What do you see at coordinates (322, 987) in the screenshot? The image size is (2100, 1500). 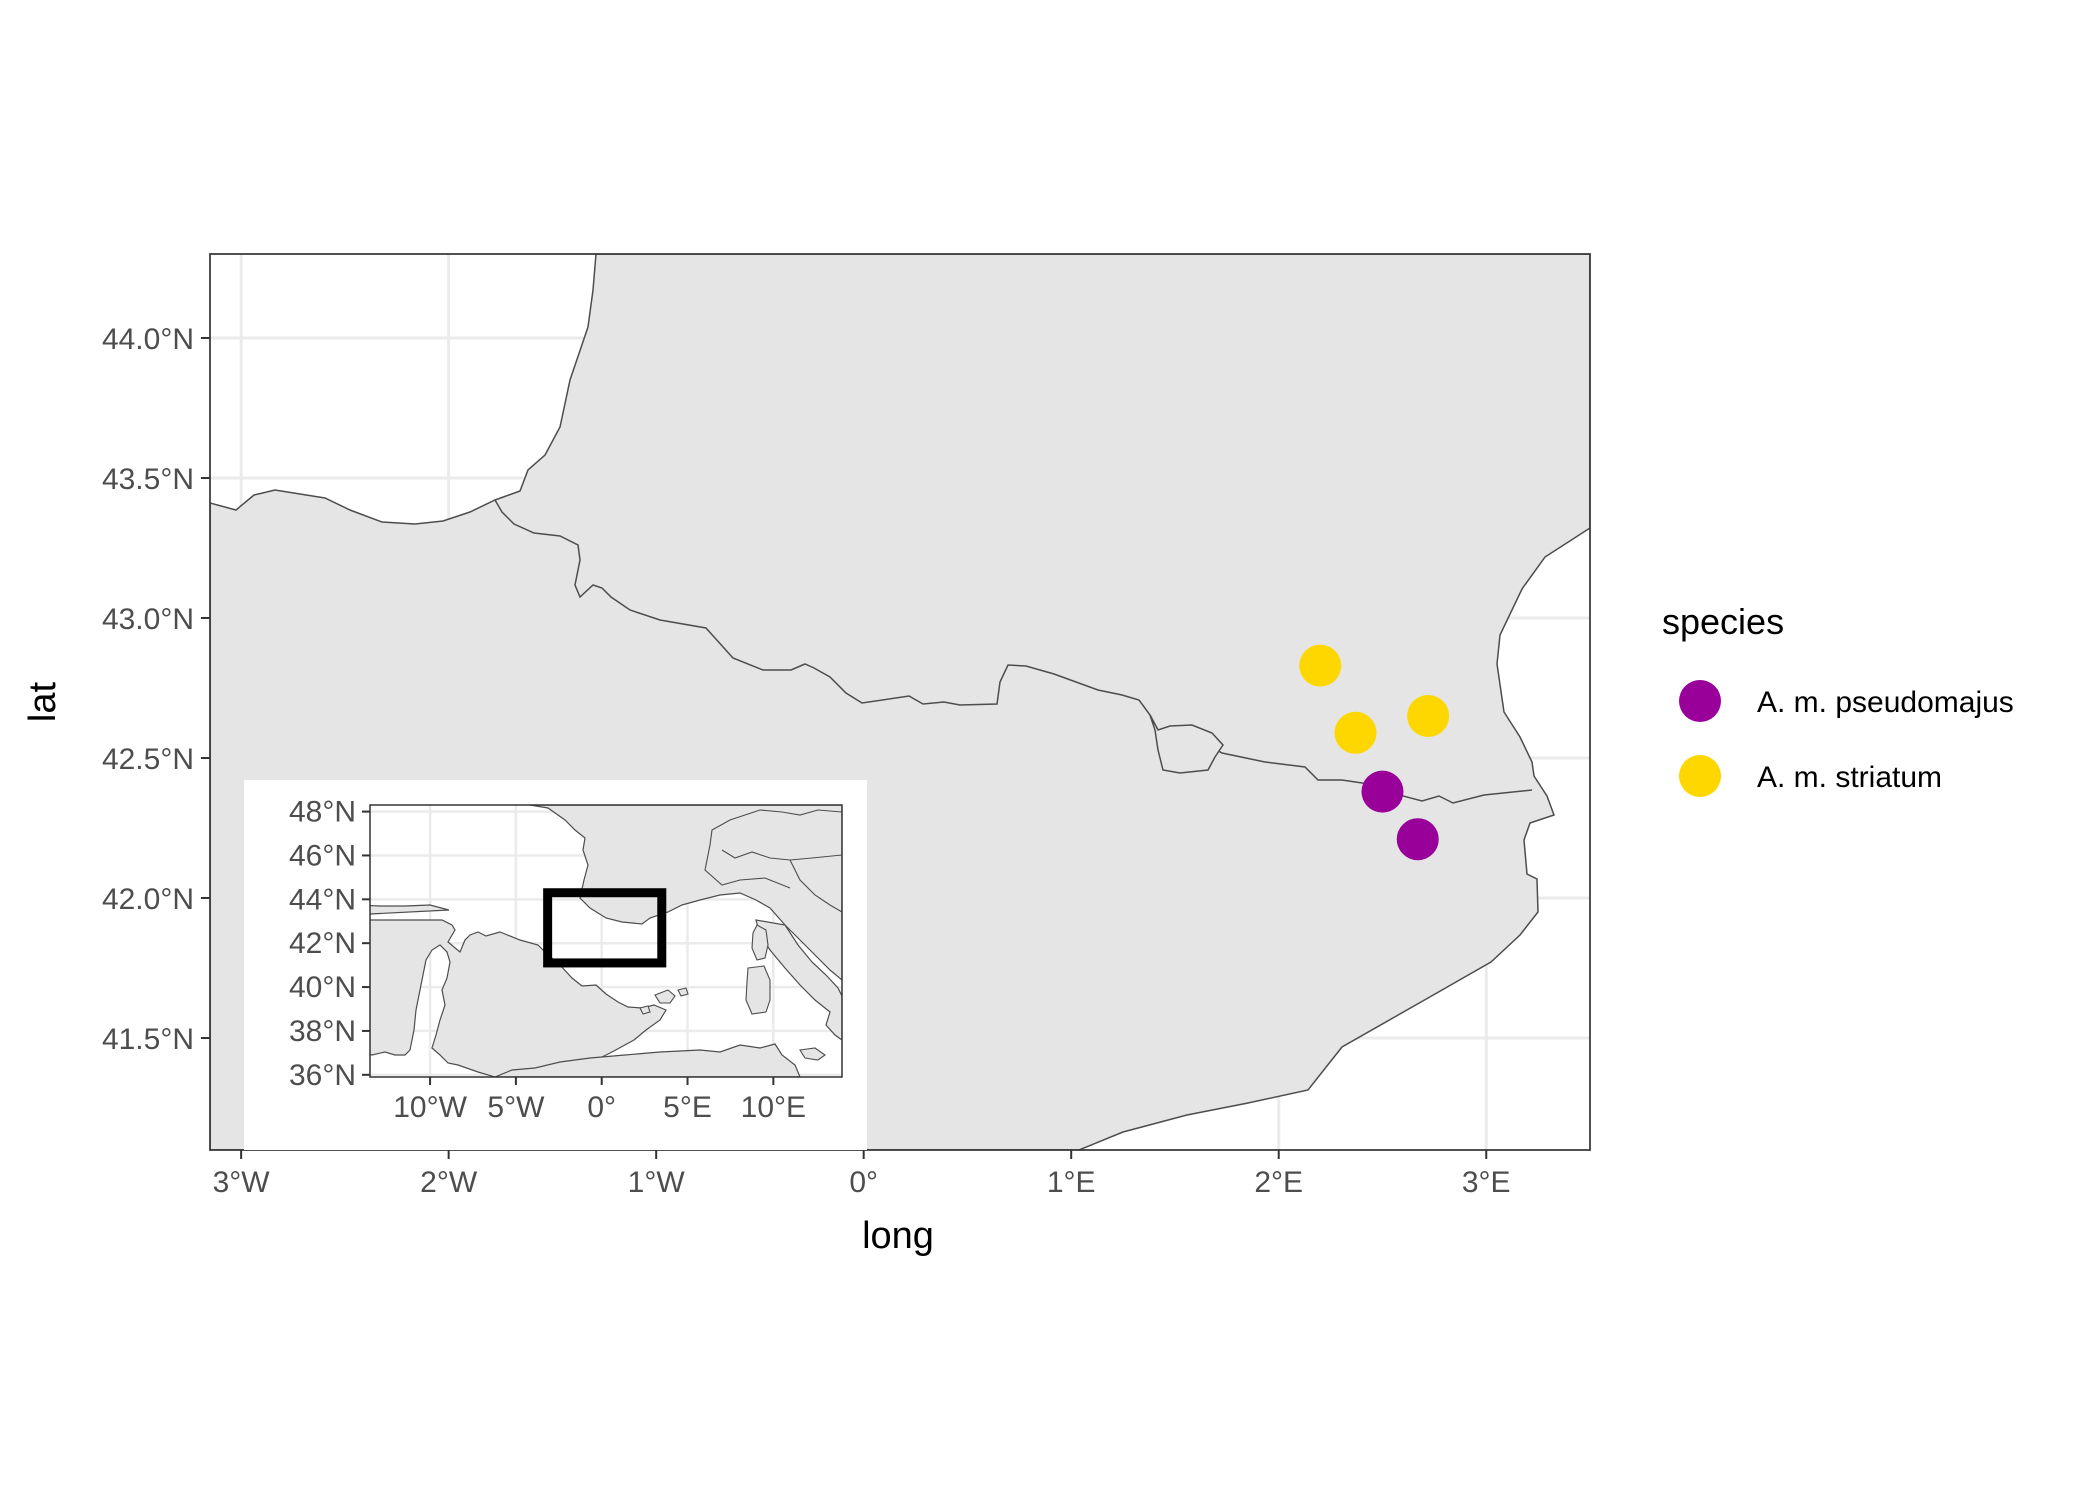 I see `inset-y-tick-label: 40°N` at bounding box center [322, 987].